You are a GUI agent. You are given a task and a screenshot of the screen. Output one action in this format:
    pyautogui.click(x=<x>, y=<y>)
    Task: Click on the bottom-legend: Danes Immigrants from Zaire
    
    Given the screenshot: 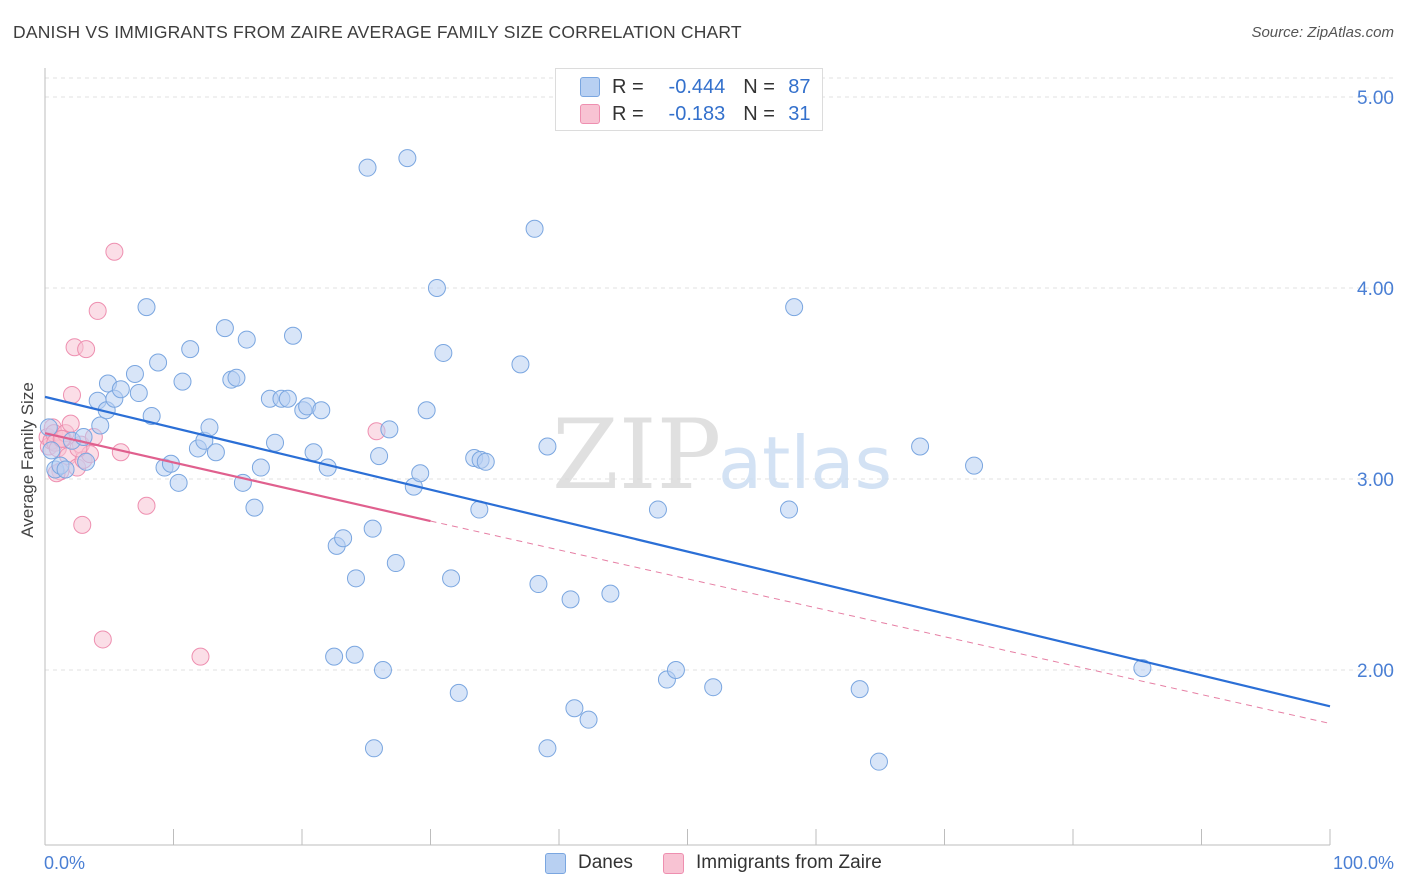 What is the action you would take?
    pyautogui.click(x=703, y=865)
    